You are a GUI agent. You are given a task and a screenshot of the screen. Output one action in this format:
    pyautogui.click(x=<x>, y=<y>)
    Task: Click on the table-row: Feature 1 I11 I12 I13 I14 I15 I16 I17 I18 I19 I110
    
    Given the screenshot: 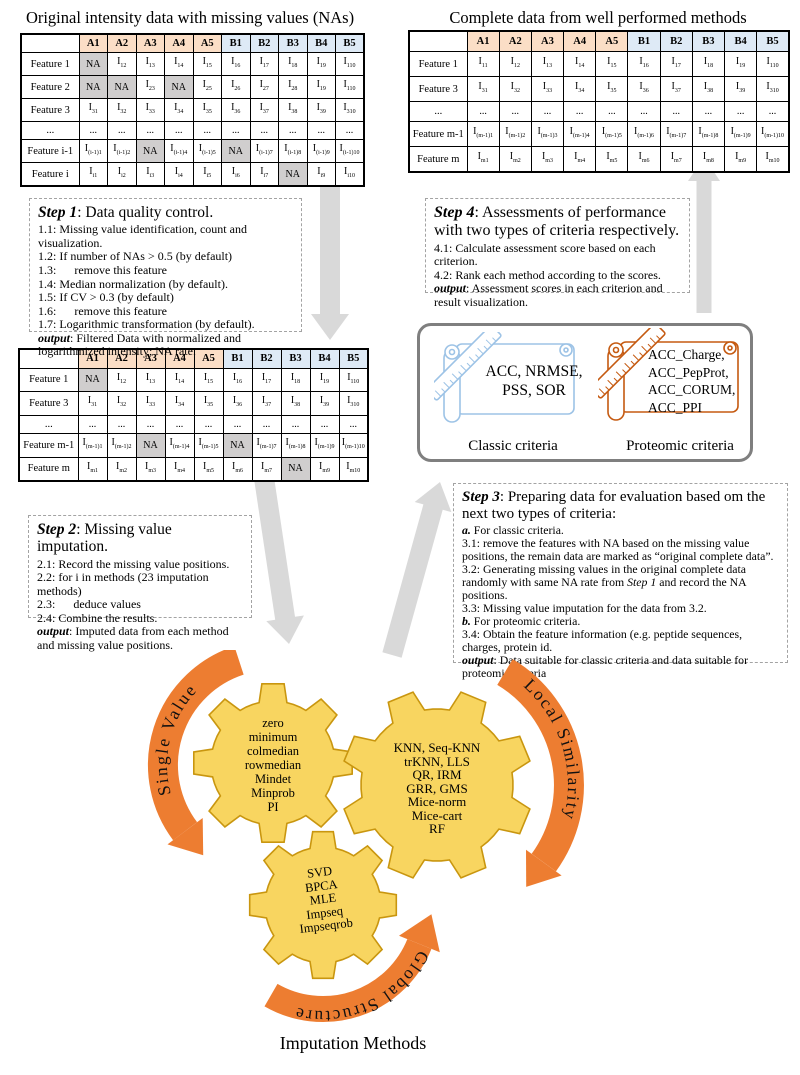 What is the action you would take?
    pyautogui.click(x=599, y=64)
    